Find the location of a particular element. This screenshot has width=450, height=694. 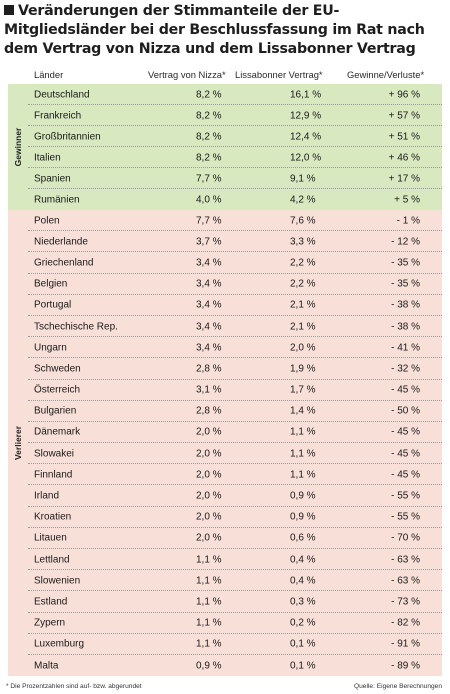

table-row: Estland 1,1 % 0,3 % - 73 % is located at coordinates (225, 602).